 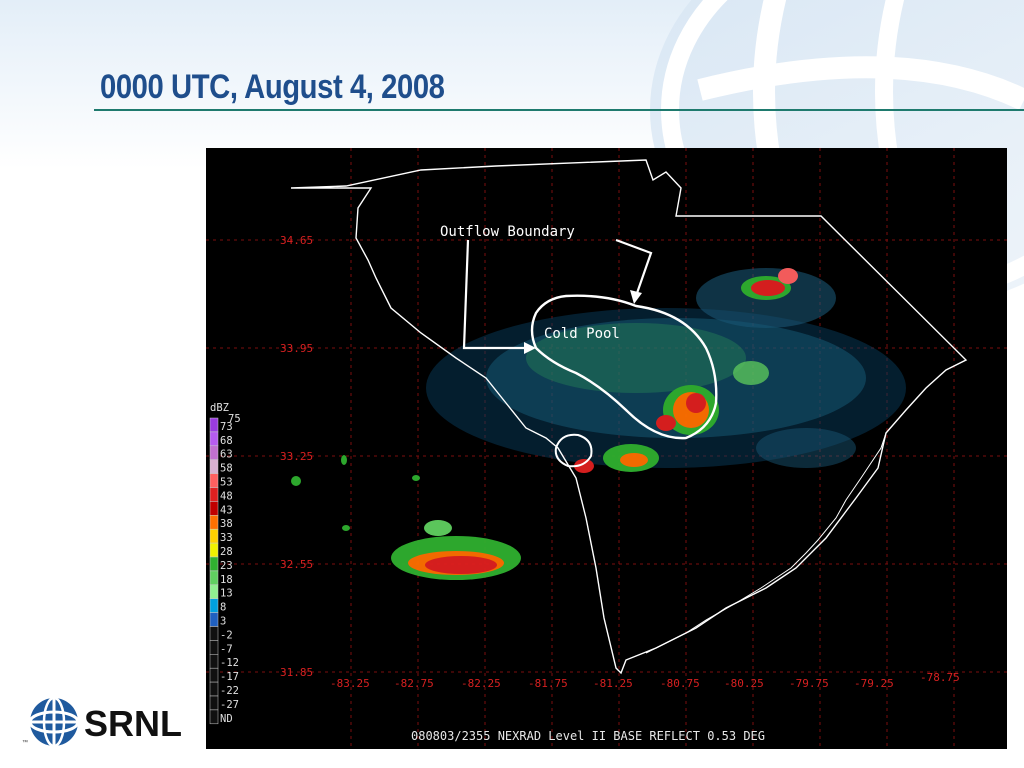 What do you see at coordinates (226, 469) in the screenshot?
I see `legend-value: 58` at bounding box center [226, 469].